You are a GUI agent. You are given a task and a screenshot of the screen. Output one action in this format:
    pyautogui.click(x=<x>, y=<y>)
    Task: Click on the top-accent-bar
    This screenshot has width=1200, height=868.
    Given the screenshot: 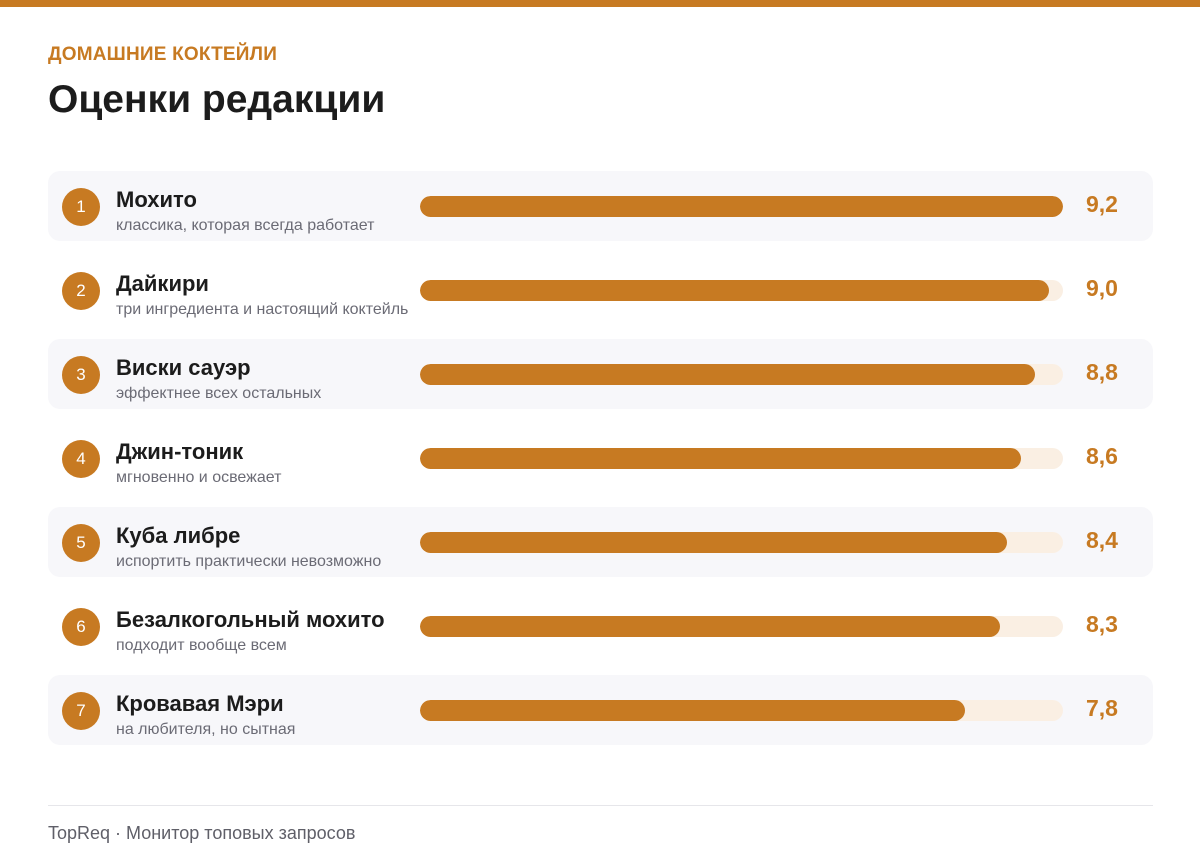 What is the action you would take?
    pyautogui.click(x=600, y=3)
    